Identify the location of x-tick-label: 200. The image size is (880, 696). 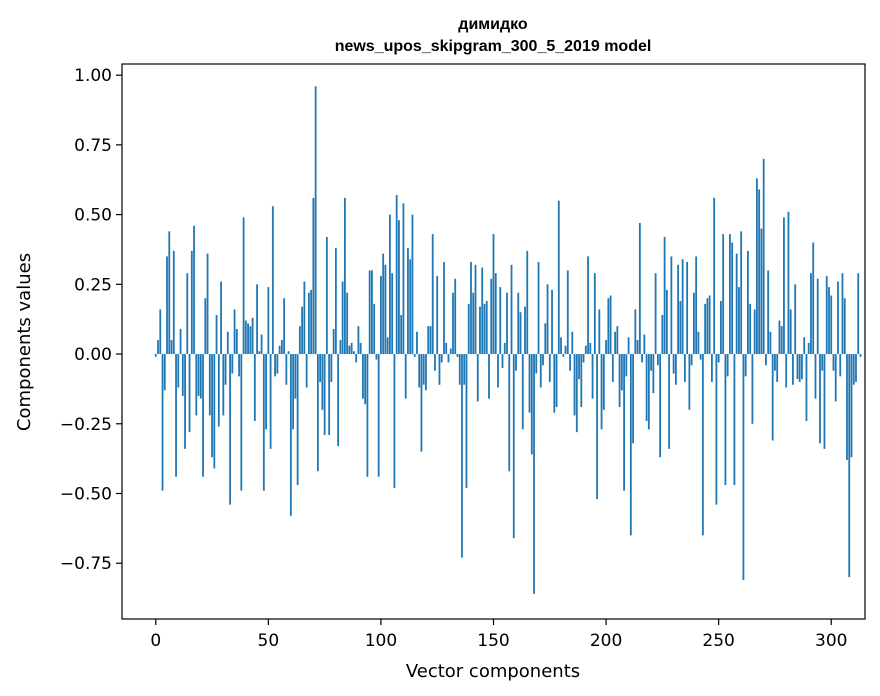
(606, 641).